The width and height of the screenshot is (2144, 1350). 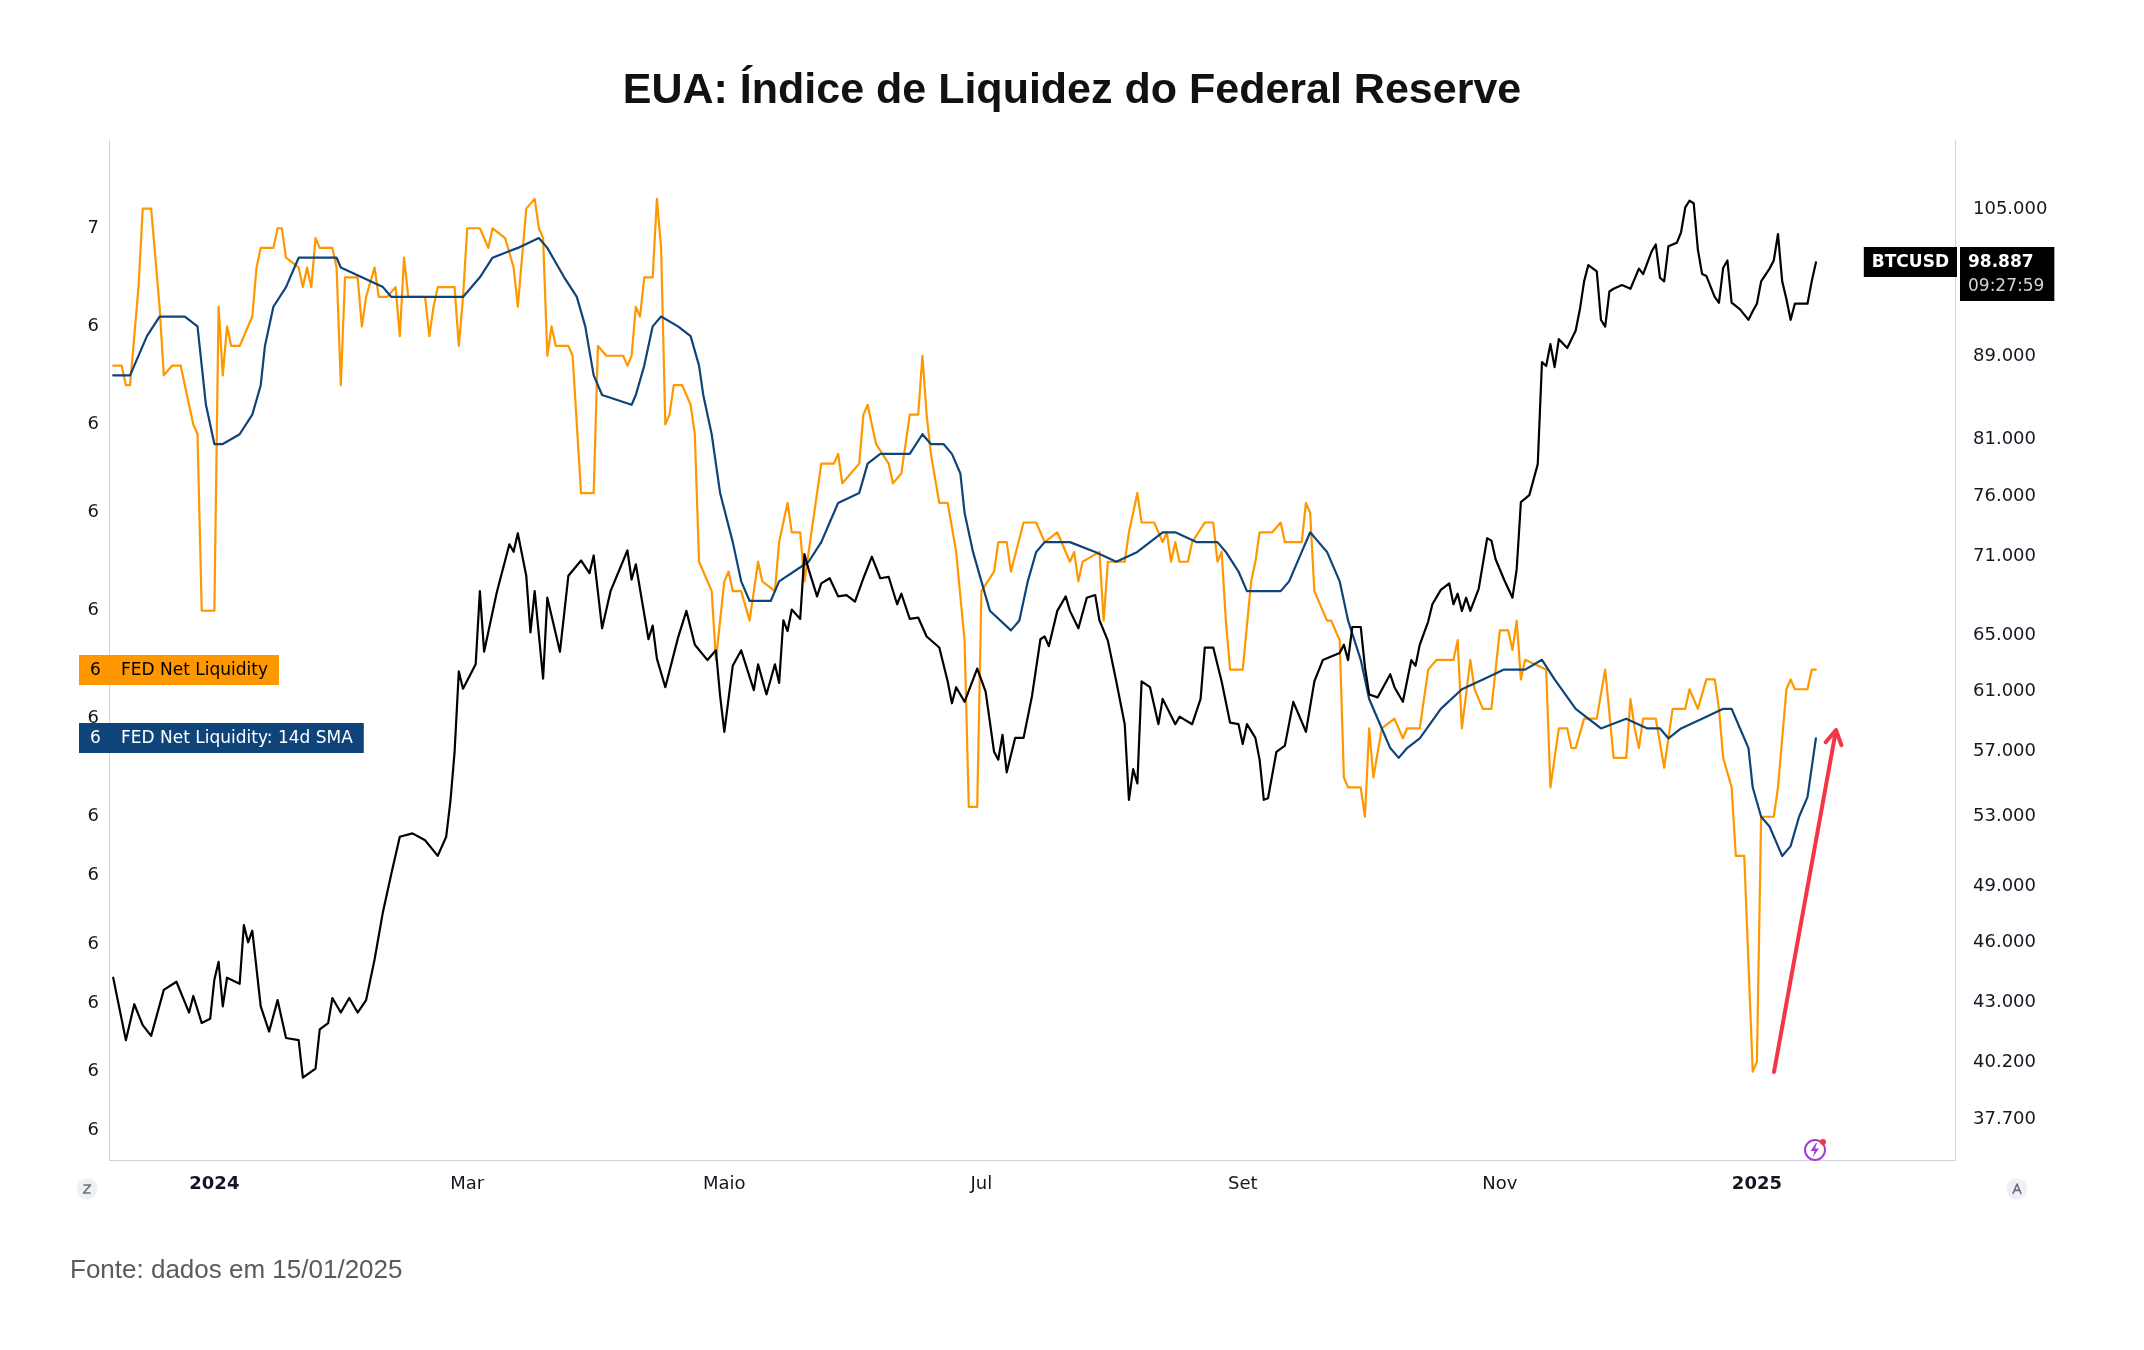 What do you see at coordinates (981, 1183) in the screenshot?
I see `x-tick-label: Jul` at bounding box center [981, 1183].